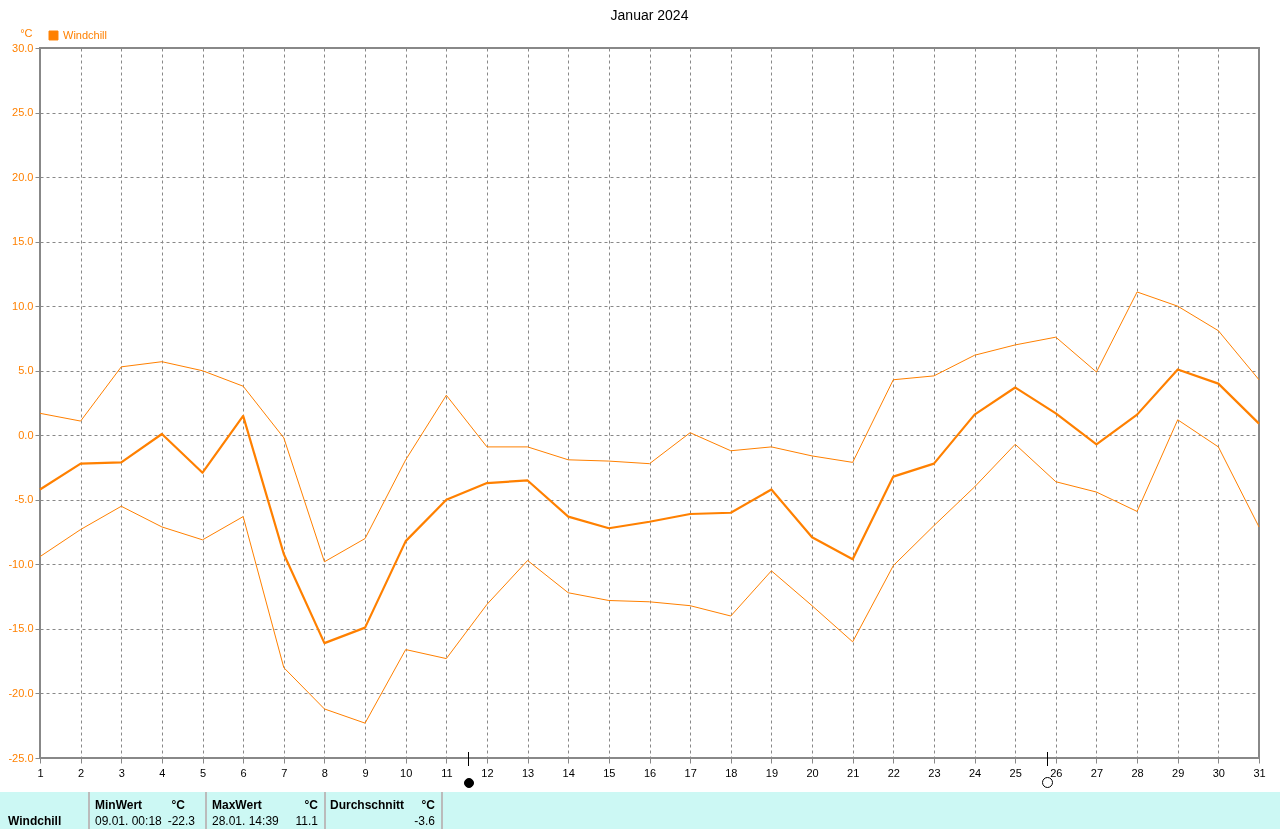  Describe the element at coordinates (975, 772) in the screenshot. I see `x-tick-label: 24` at that location.